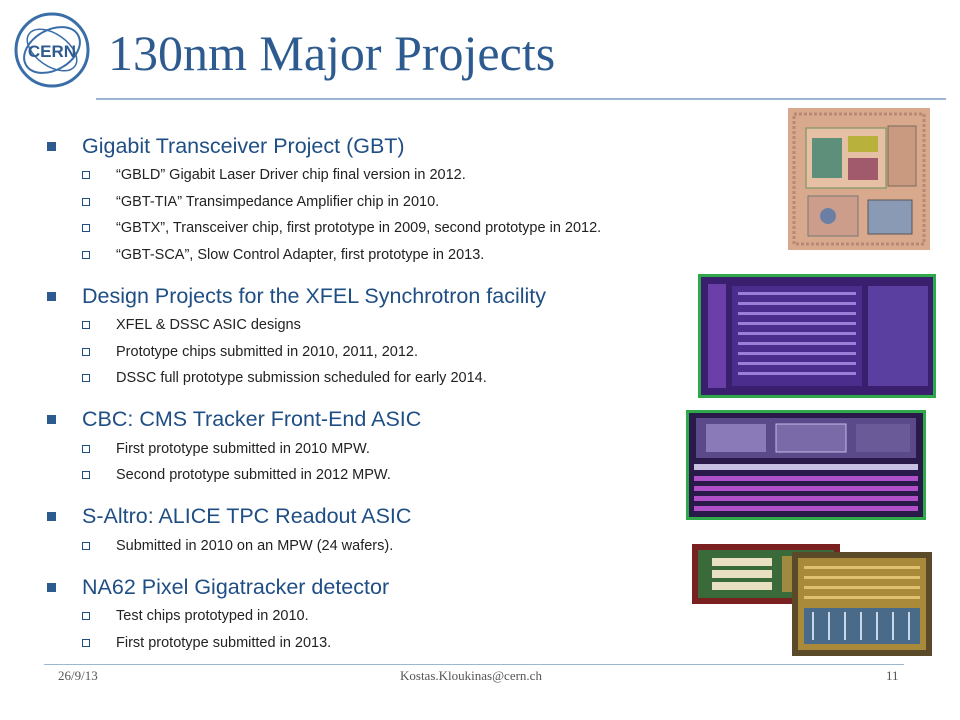  I want to click on bullet-text: S-Altro: ALICE TPC Readout ASIC, so click(247, 516).